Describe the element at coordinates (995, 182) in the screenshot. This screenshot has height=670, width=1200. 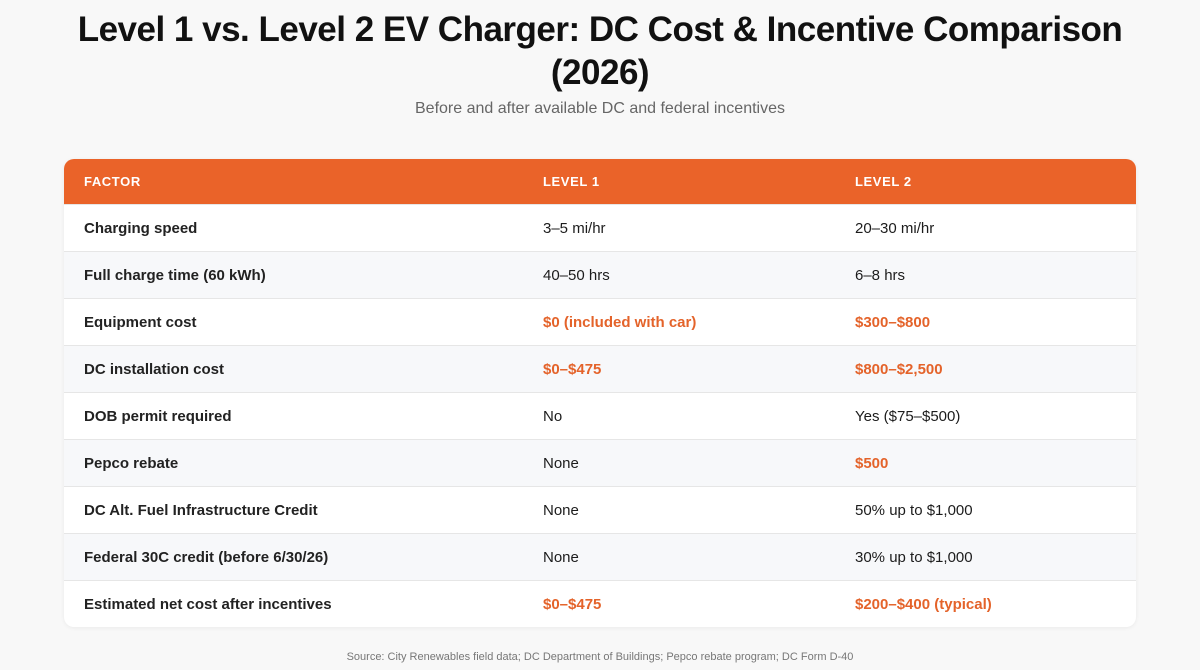
I see `column-header: LEVEL 2` at that location.